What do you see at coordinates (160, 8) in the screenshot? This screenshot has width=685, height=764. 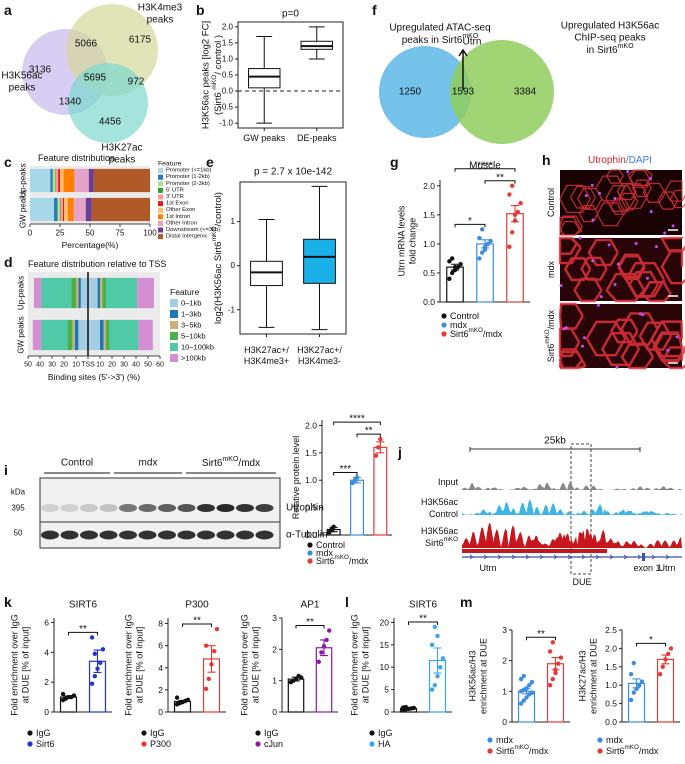 I see `set-label: H3K4me3` at bounding box center [160, 8].